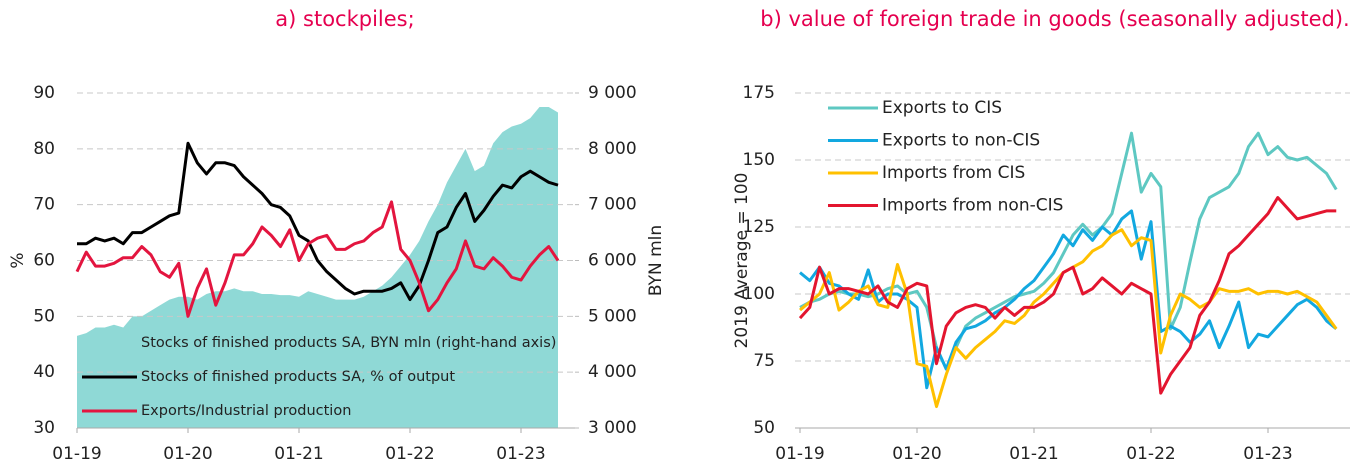  Describe the element at coordinates (612, 205) in the screenshot. I see `y2-tick-label: 7 000` at that location.